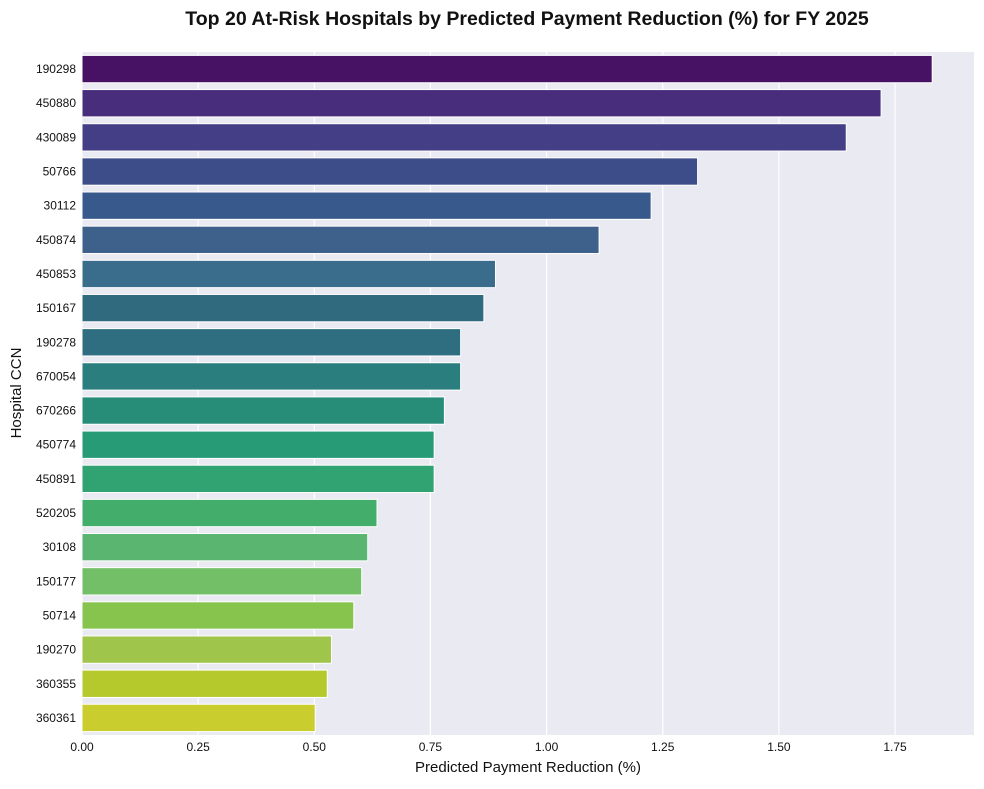  Describe the element at coordinates (198, 747) in the screenshot. I see `x-tick-label: 0.25` at that location.